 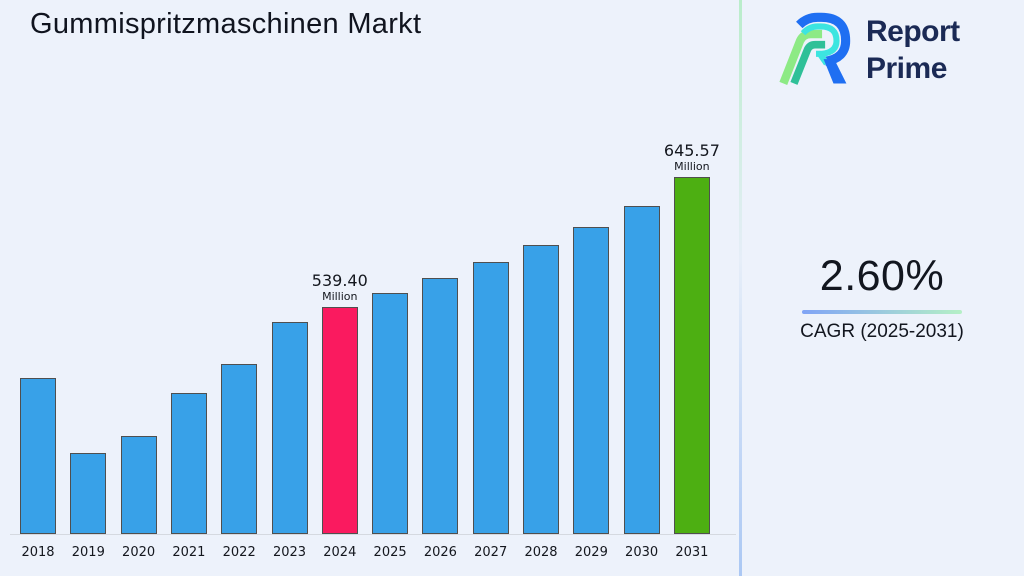 I want to click on bar-value-label-2024: 539.40 Million, so click(x=340, y=287).